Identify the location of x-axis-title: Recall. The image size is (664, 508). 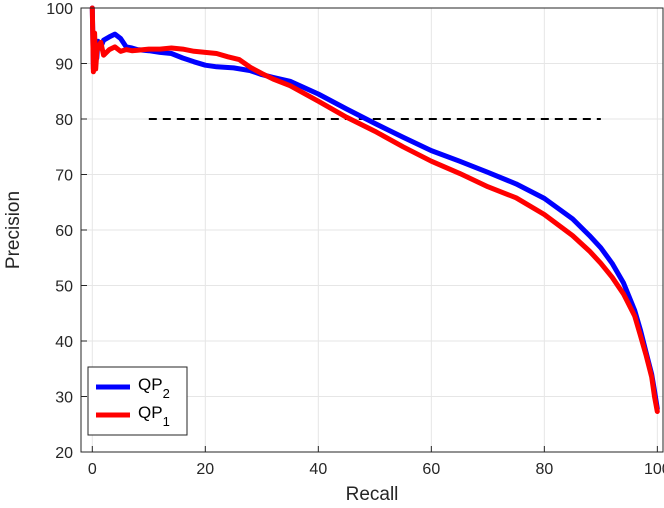
(372, 494).